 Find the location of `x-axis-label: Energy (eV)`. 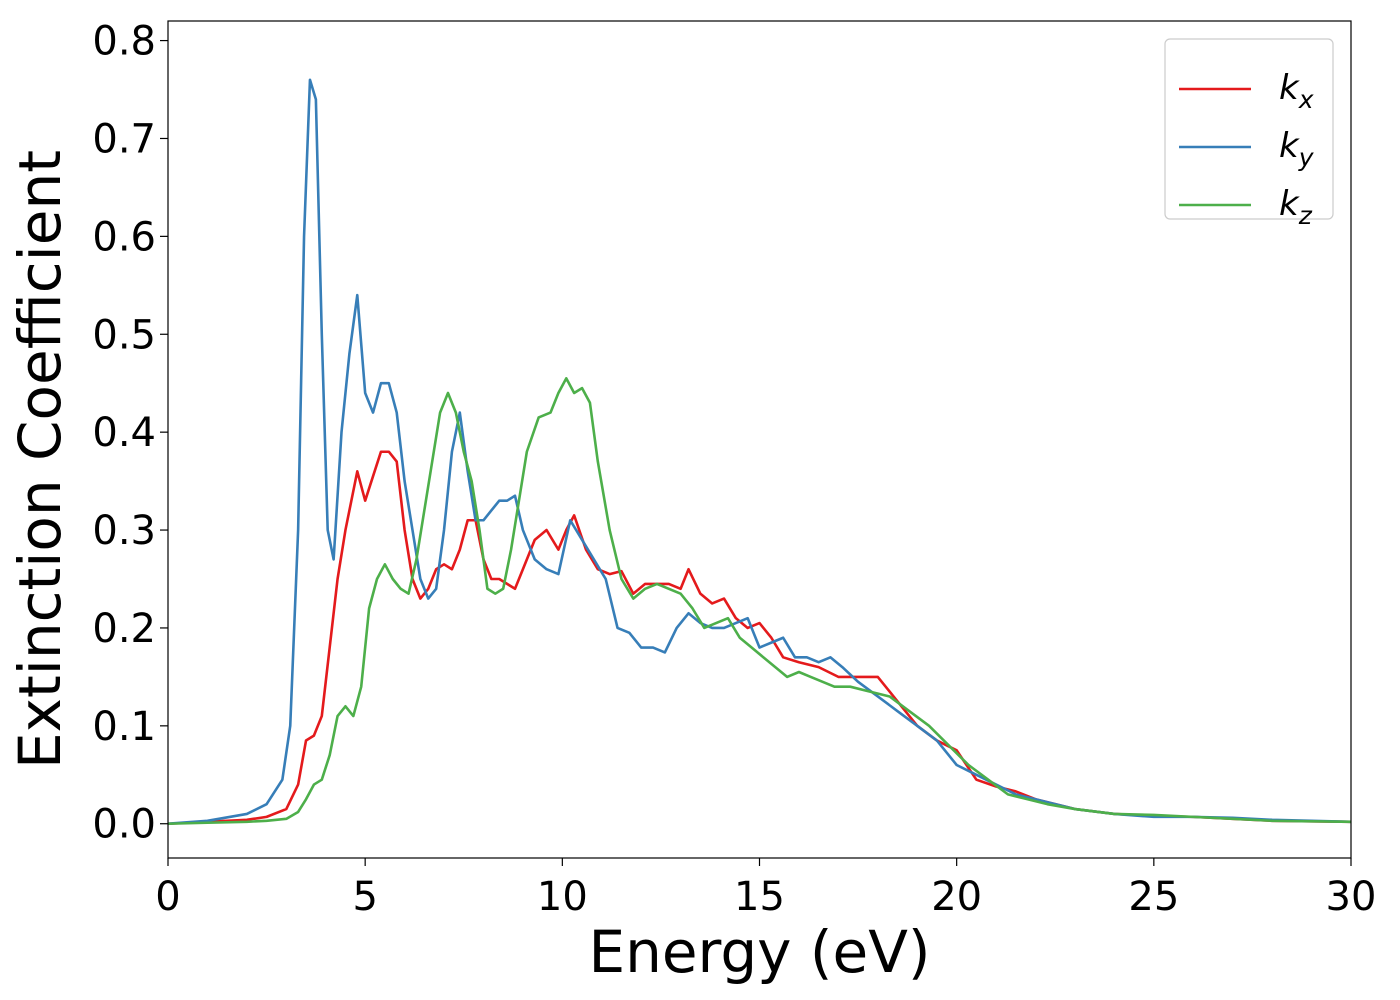

x-axis-label: Energy (eV) is located at coordinates (759, 952).